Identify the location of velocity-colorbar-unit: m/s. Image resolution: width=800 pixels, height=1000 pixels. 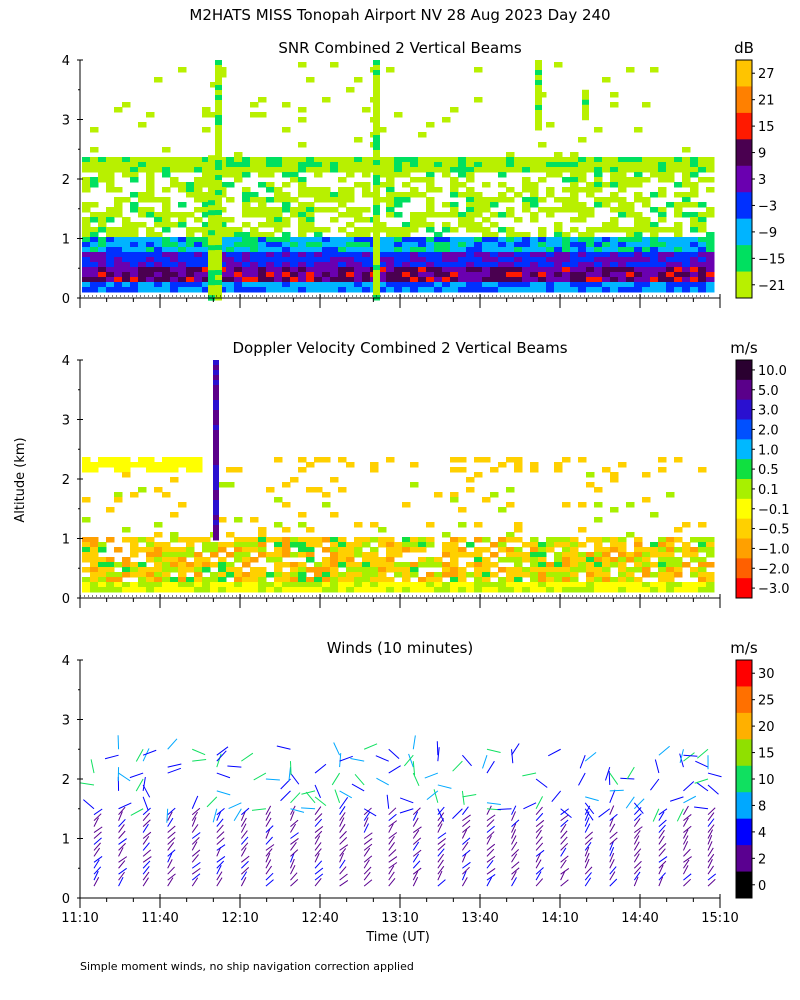
(744, 348).